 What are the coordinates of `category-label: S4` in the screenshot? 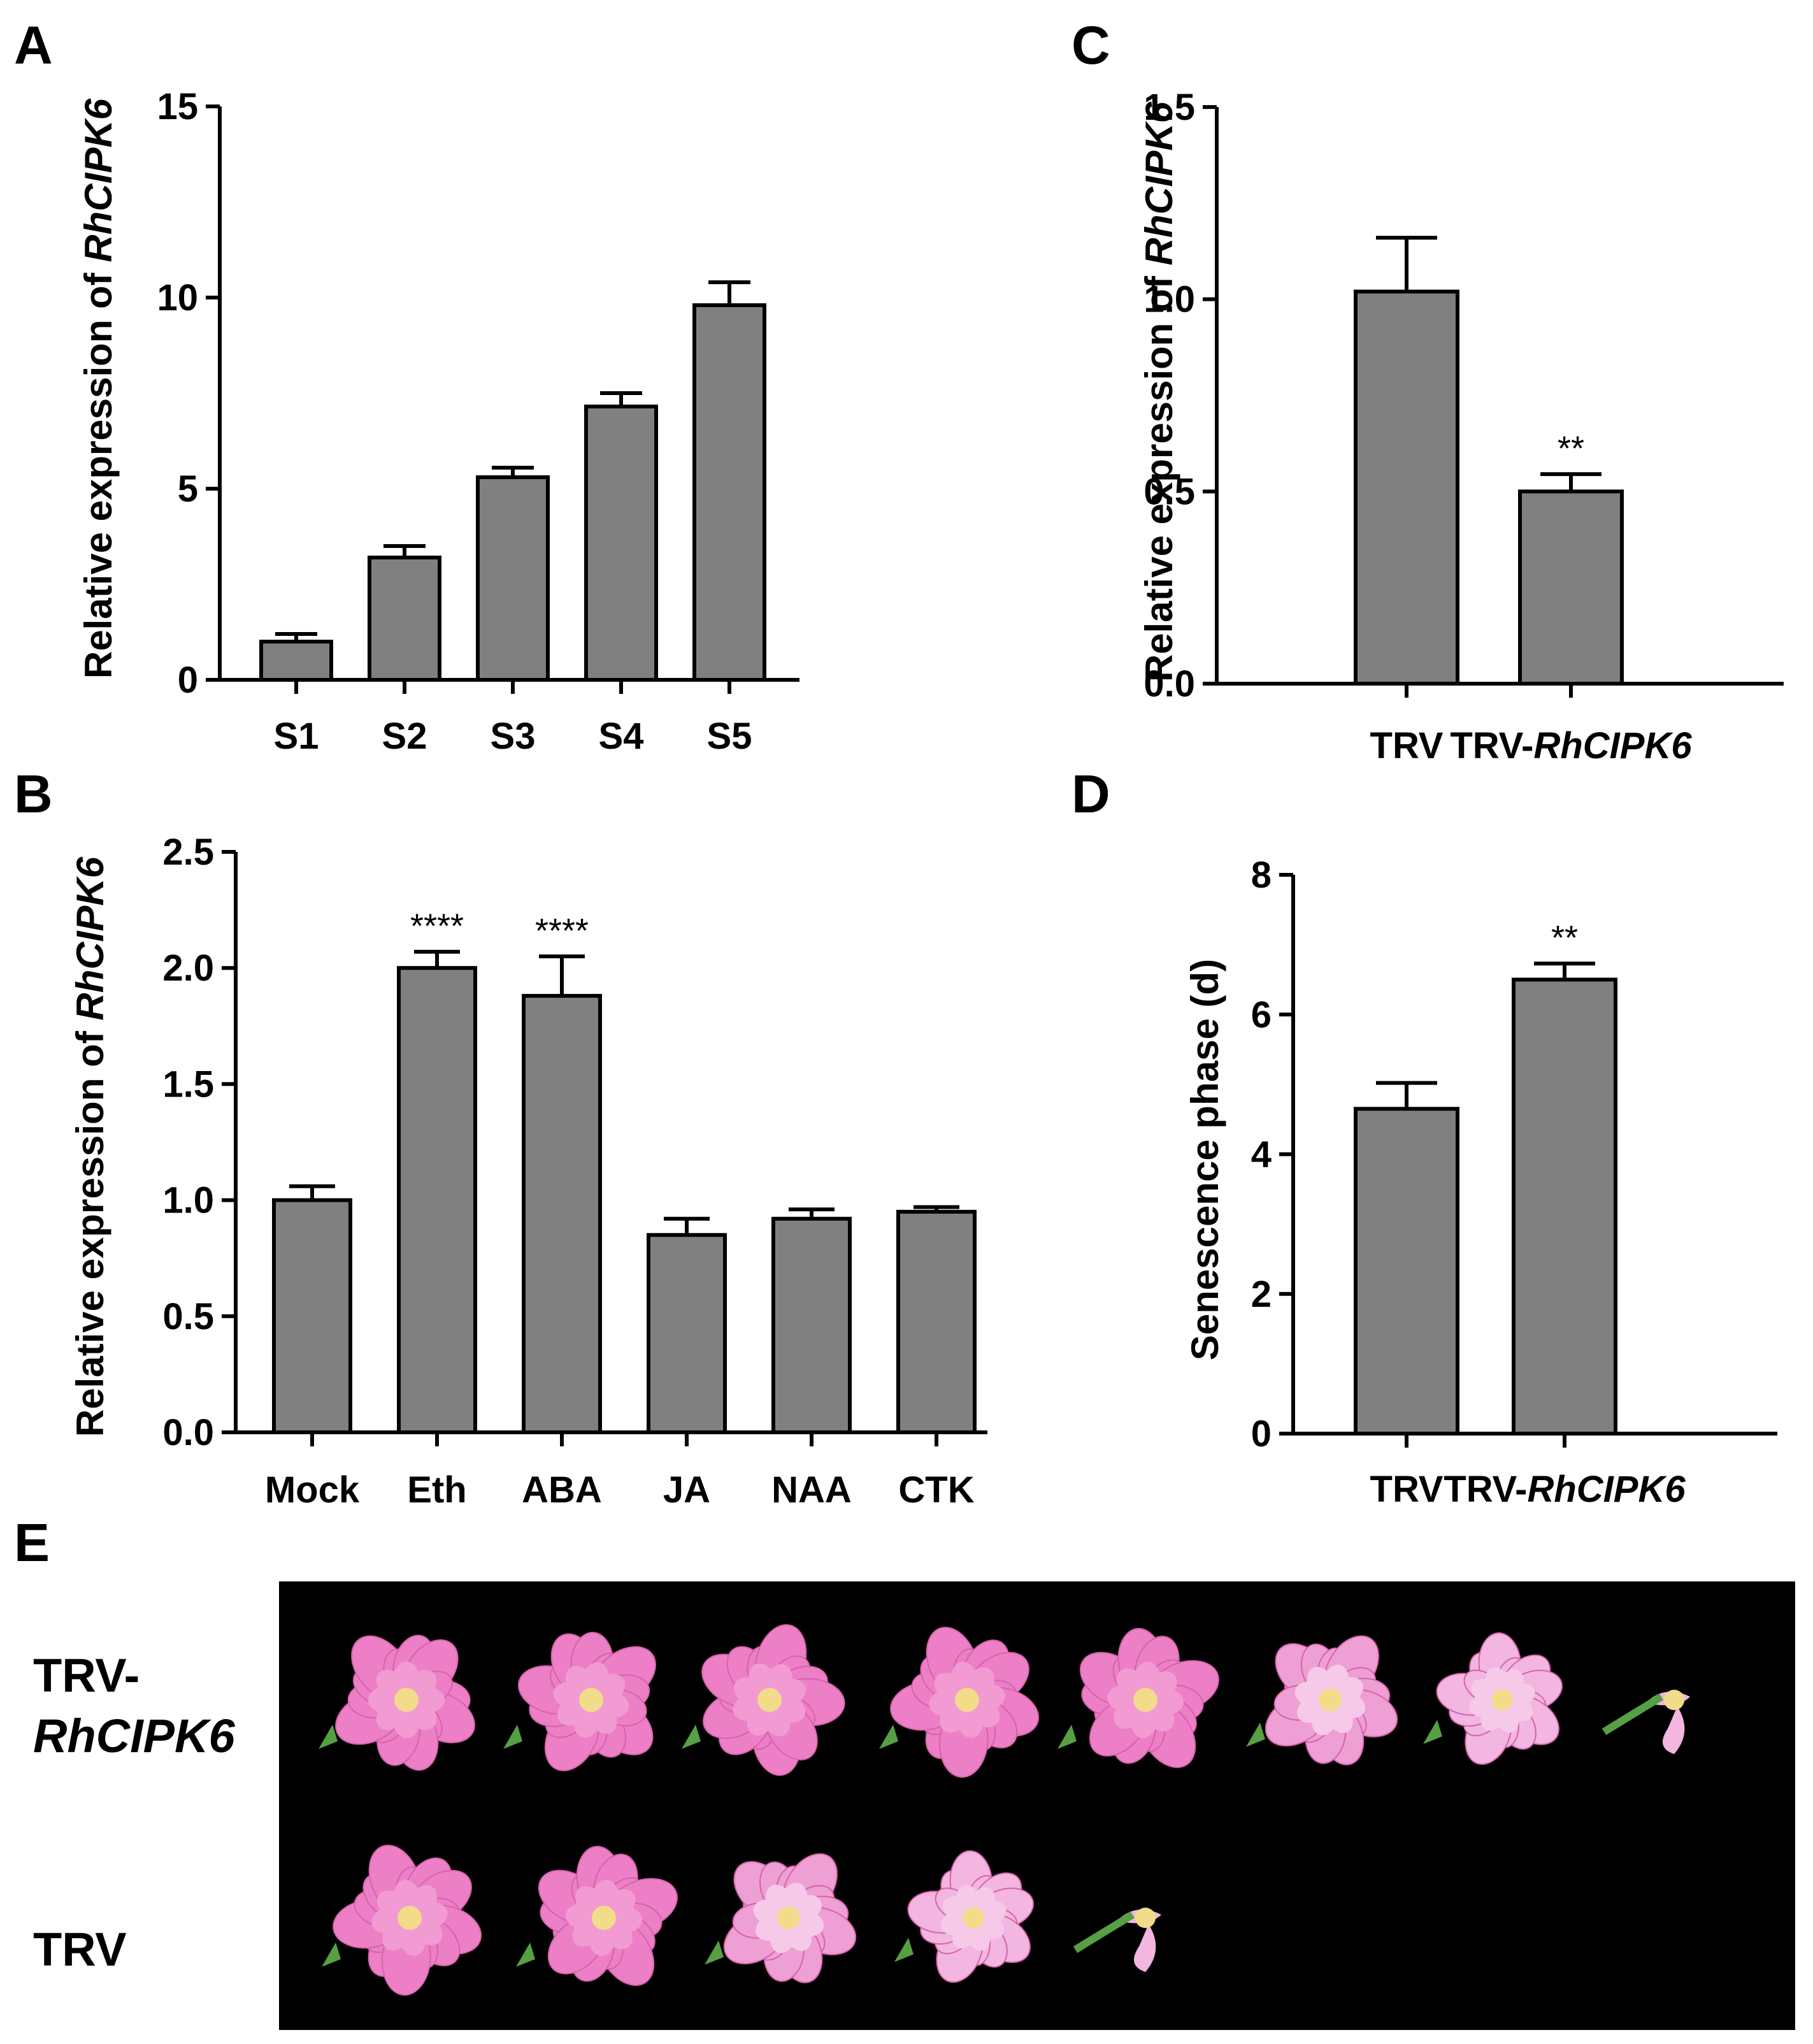 It's located at (622, 737).